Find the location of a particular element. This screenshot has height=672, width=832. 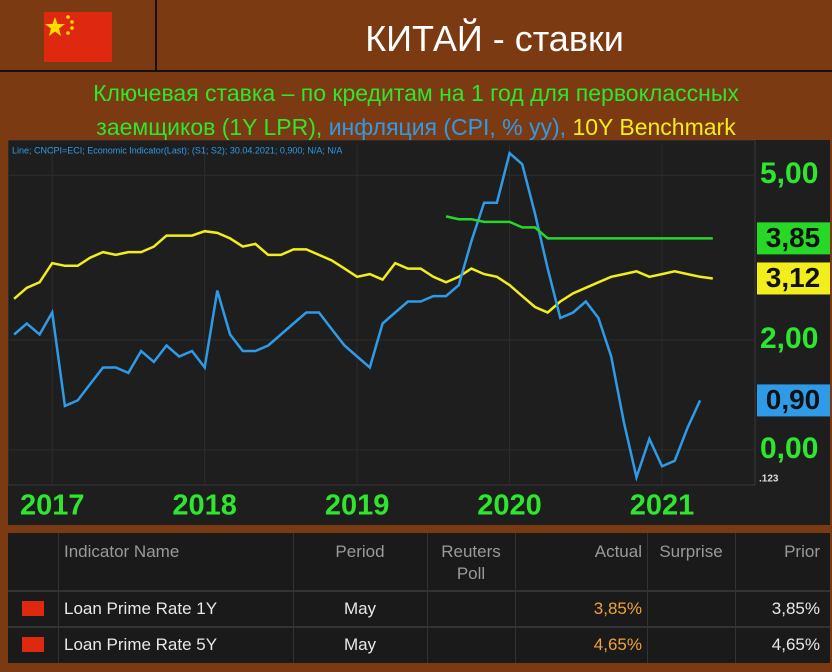

last-value-label: 3,85 is located at coordinates (793, 237).